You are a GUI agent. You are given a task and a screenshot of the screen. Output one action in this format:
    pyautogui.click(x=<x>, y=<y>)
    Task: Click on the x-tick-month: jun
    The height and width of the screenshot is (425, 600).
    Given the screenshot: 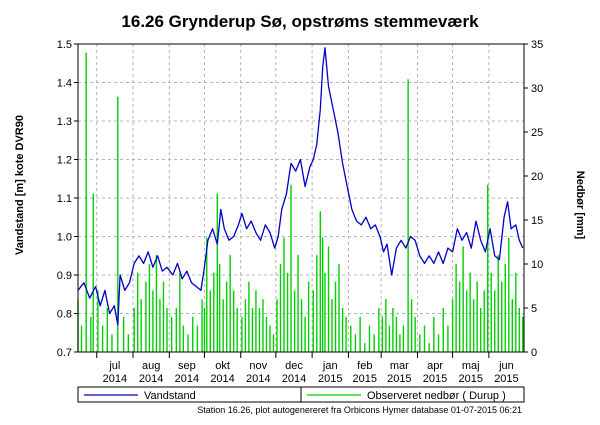 What is the action you would take?
    pyautogui.click(x=506, y=366)
    